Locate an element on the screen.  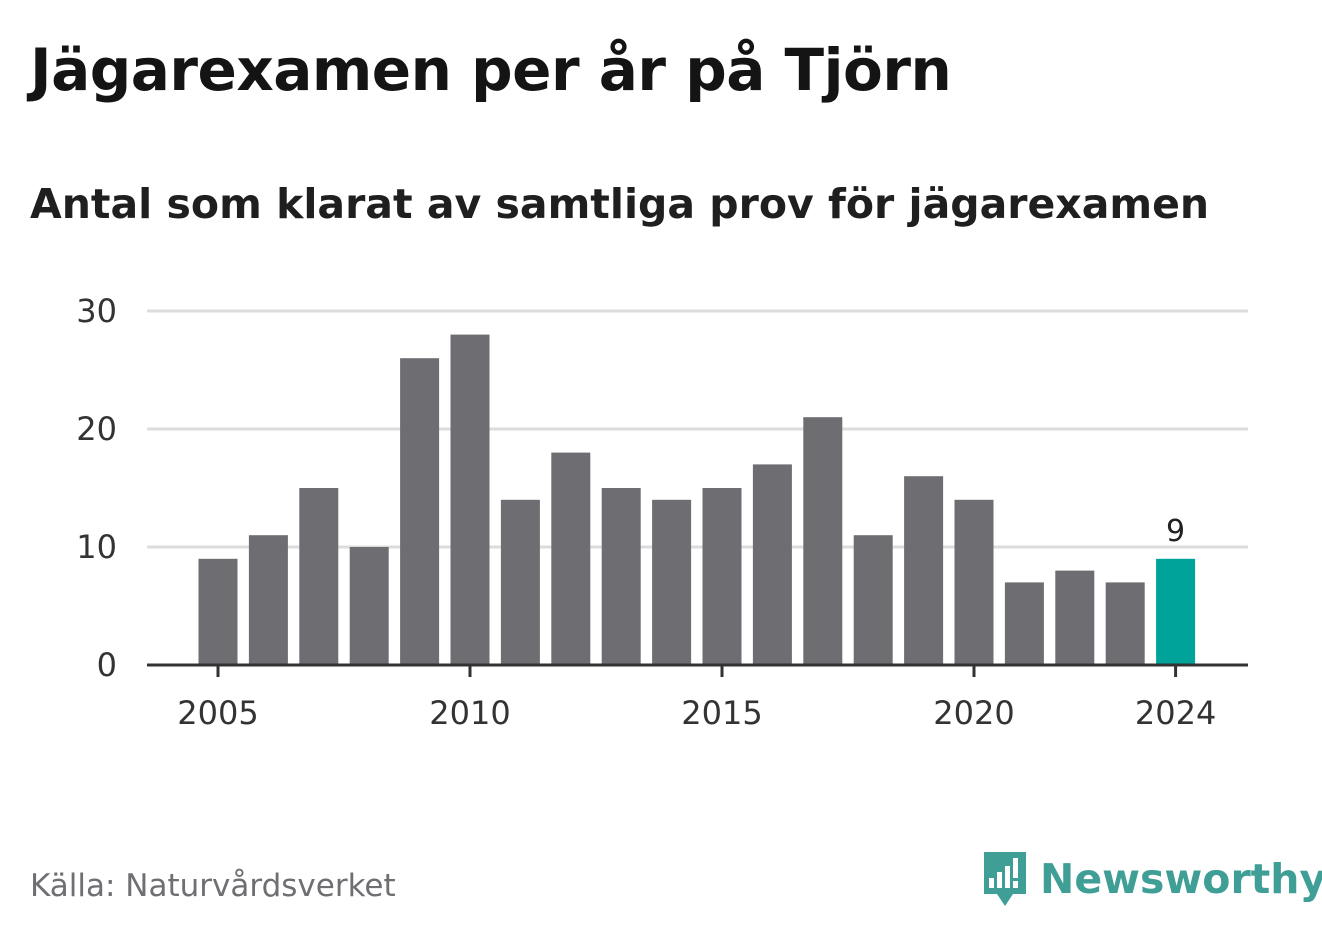
x-tick-label: 2020 is located at coordinates (973, 713).